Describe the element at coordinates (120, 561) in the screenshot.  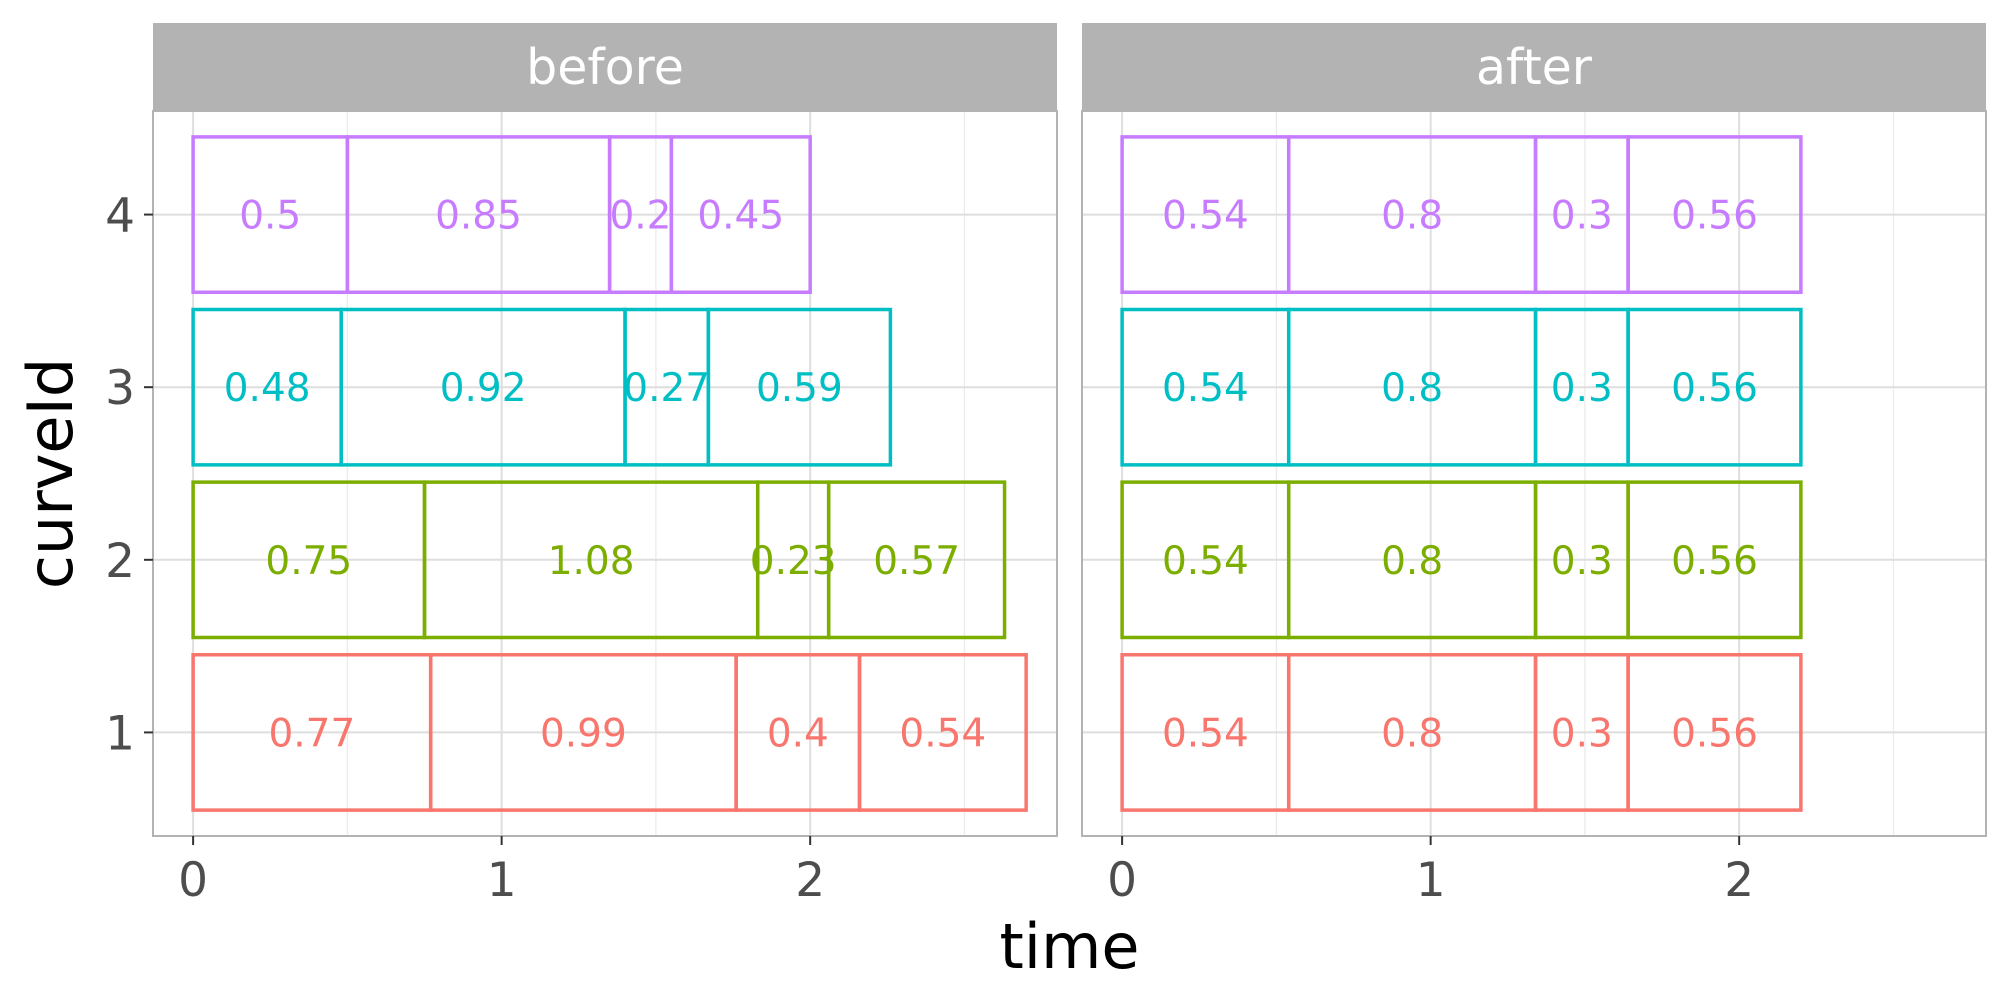
I see `y-tick-label: 2` at that location.